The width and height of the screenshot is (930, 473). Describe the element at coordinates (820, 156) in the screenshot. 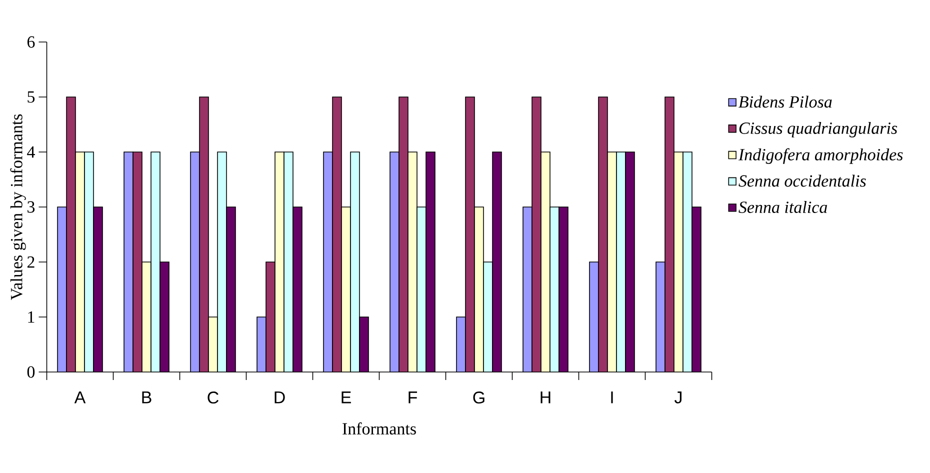

I see `legend-label: Indigofera amorphoides` at that location.